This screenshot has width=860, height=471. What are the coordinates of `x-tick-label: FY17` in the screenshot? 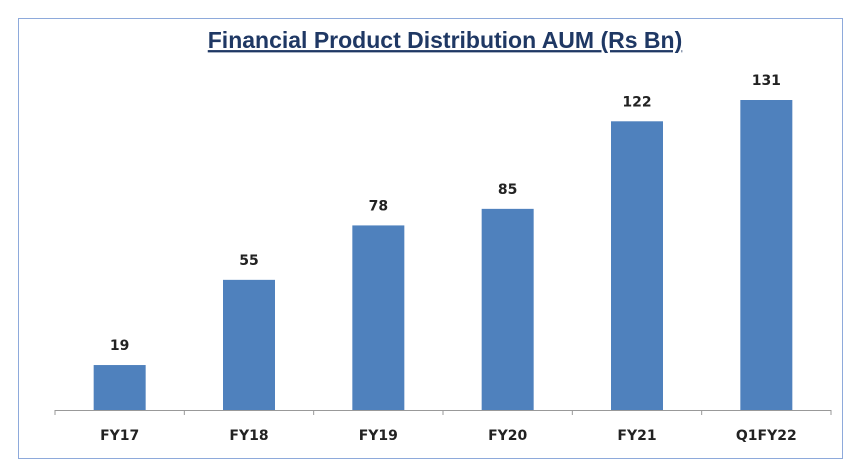 It's located at (119, 436).